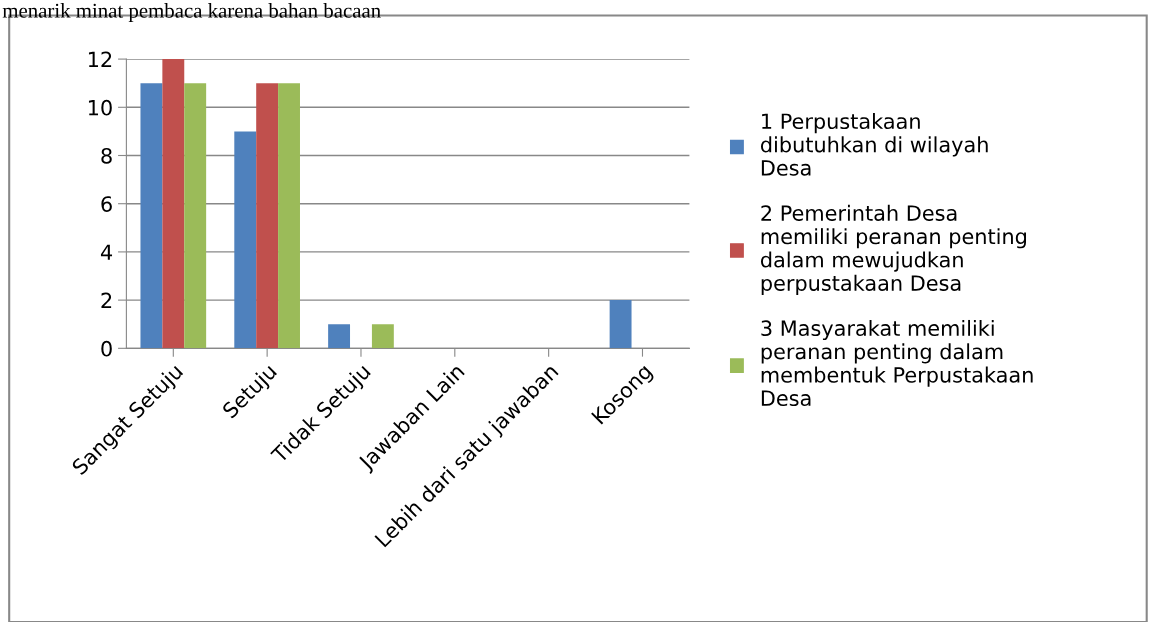 This screenshot has height=622, width=1149. Describe the element at coordinates (893, 249) in the screenshot. I see `legend-label: 2 Pemerintah Desa memiliki peranan penting dalam mewujudkan perpustakaan Desa` at that location.